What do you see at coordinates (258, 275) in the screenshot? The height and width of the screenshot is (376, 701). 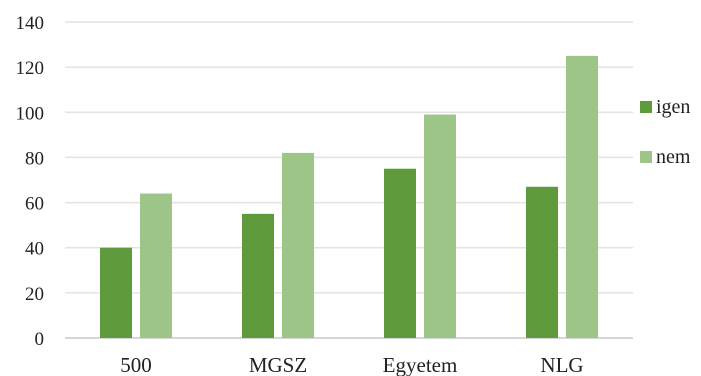 I see `bar-igen-mgsz` at bounding box center [258, 275].